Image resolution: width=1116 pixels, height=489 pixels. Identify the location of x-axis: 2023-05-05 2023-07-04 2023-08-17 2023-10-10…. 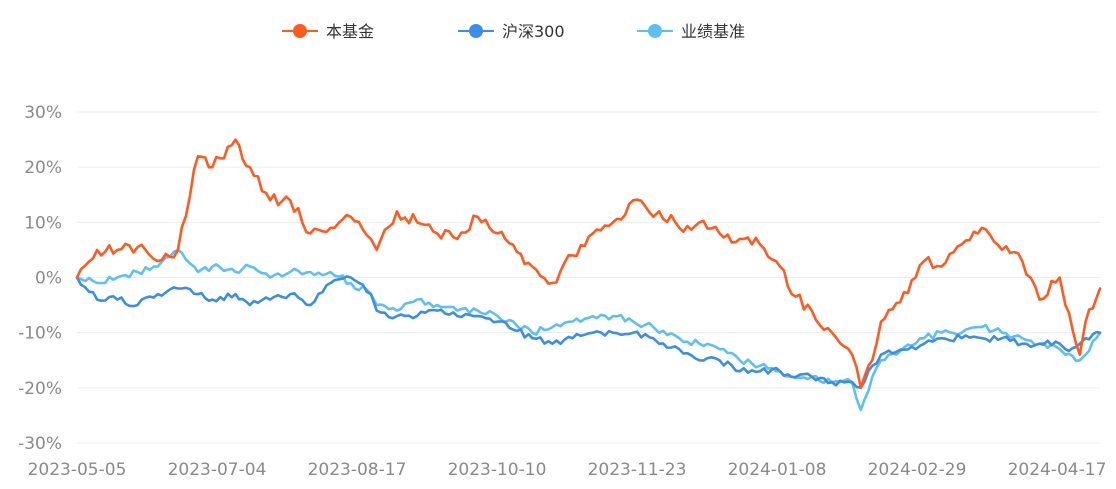
(567, 470).